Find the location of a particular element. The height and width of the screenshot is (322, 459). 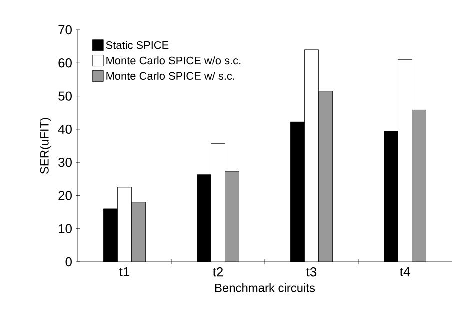

x-axis-title: Benchmark circuits is located at coordinates (265, 288).